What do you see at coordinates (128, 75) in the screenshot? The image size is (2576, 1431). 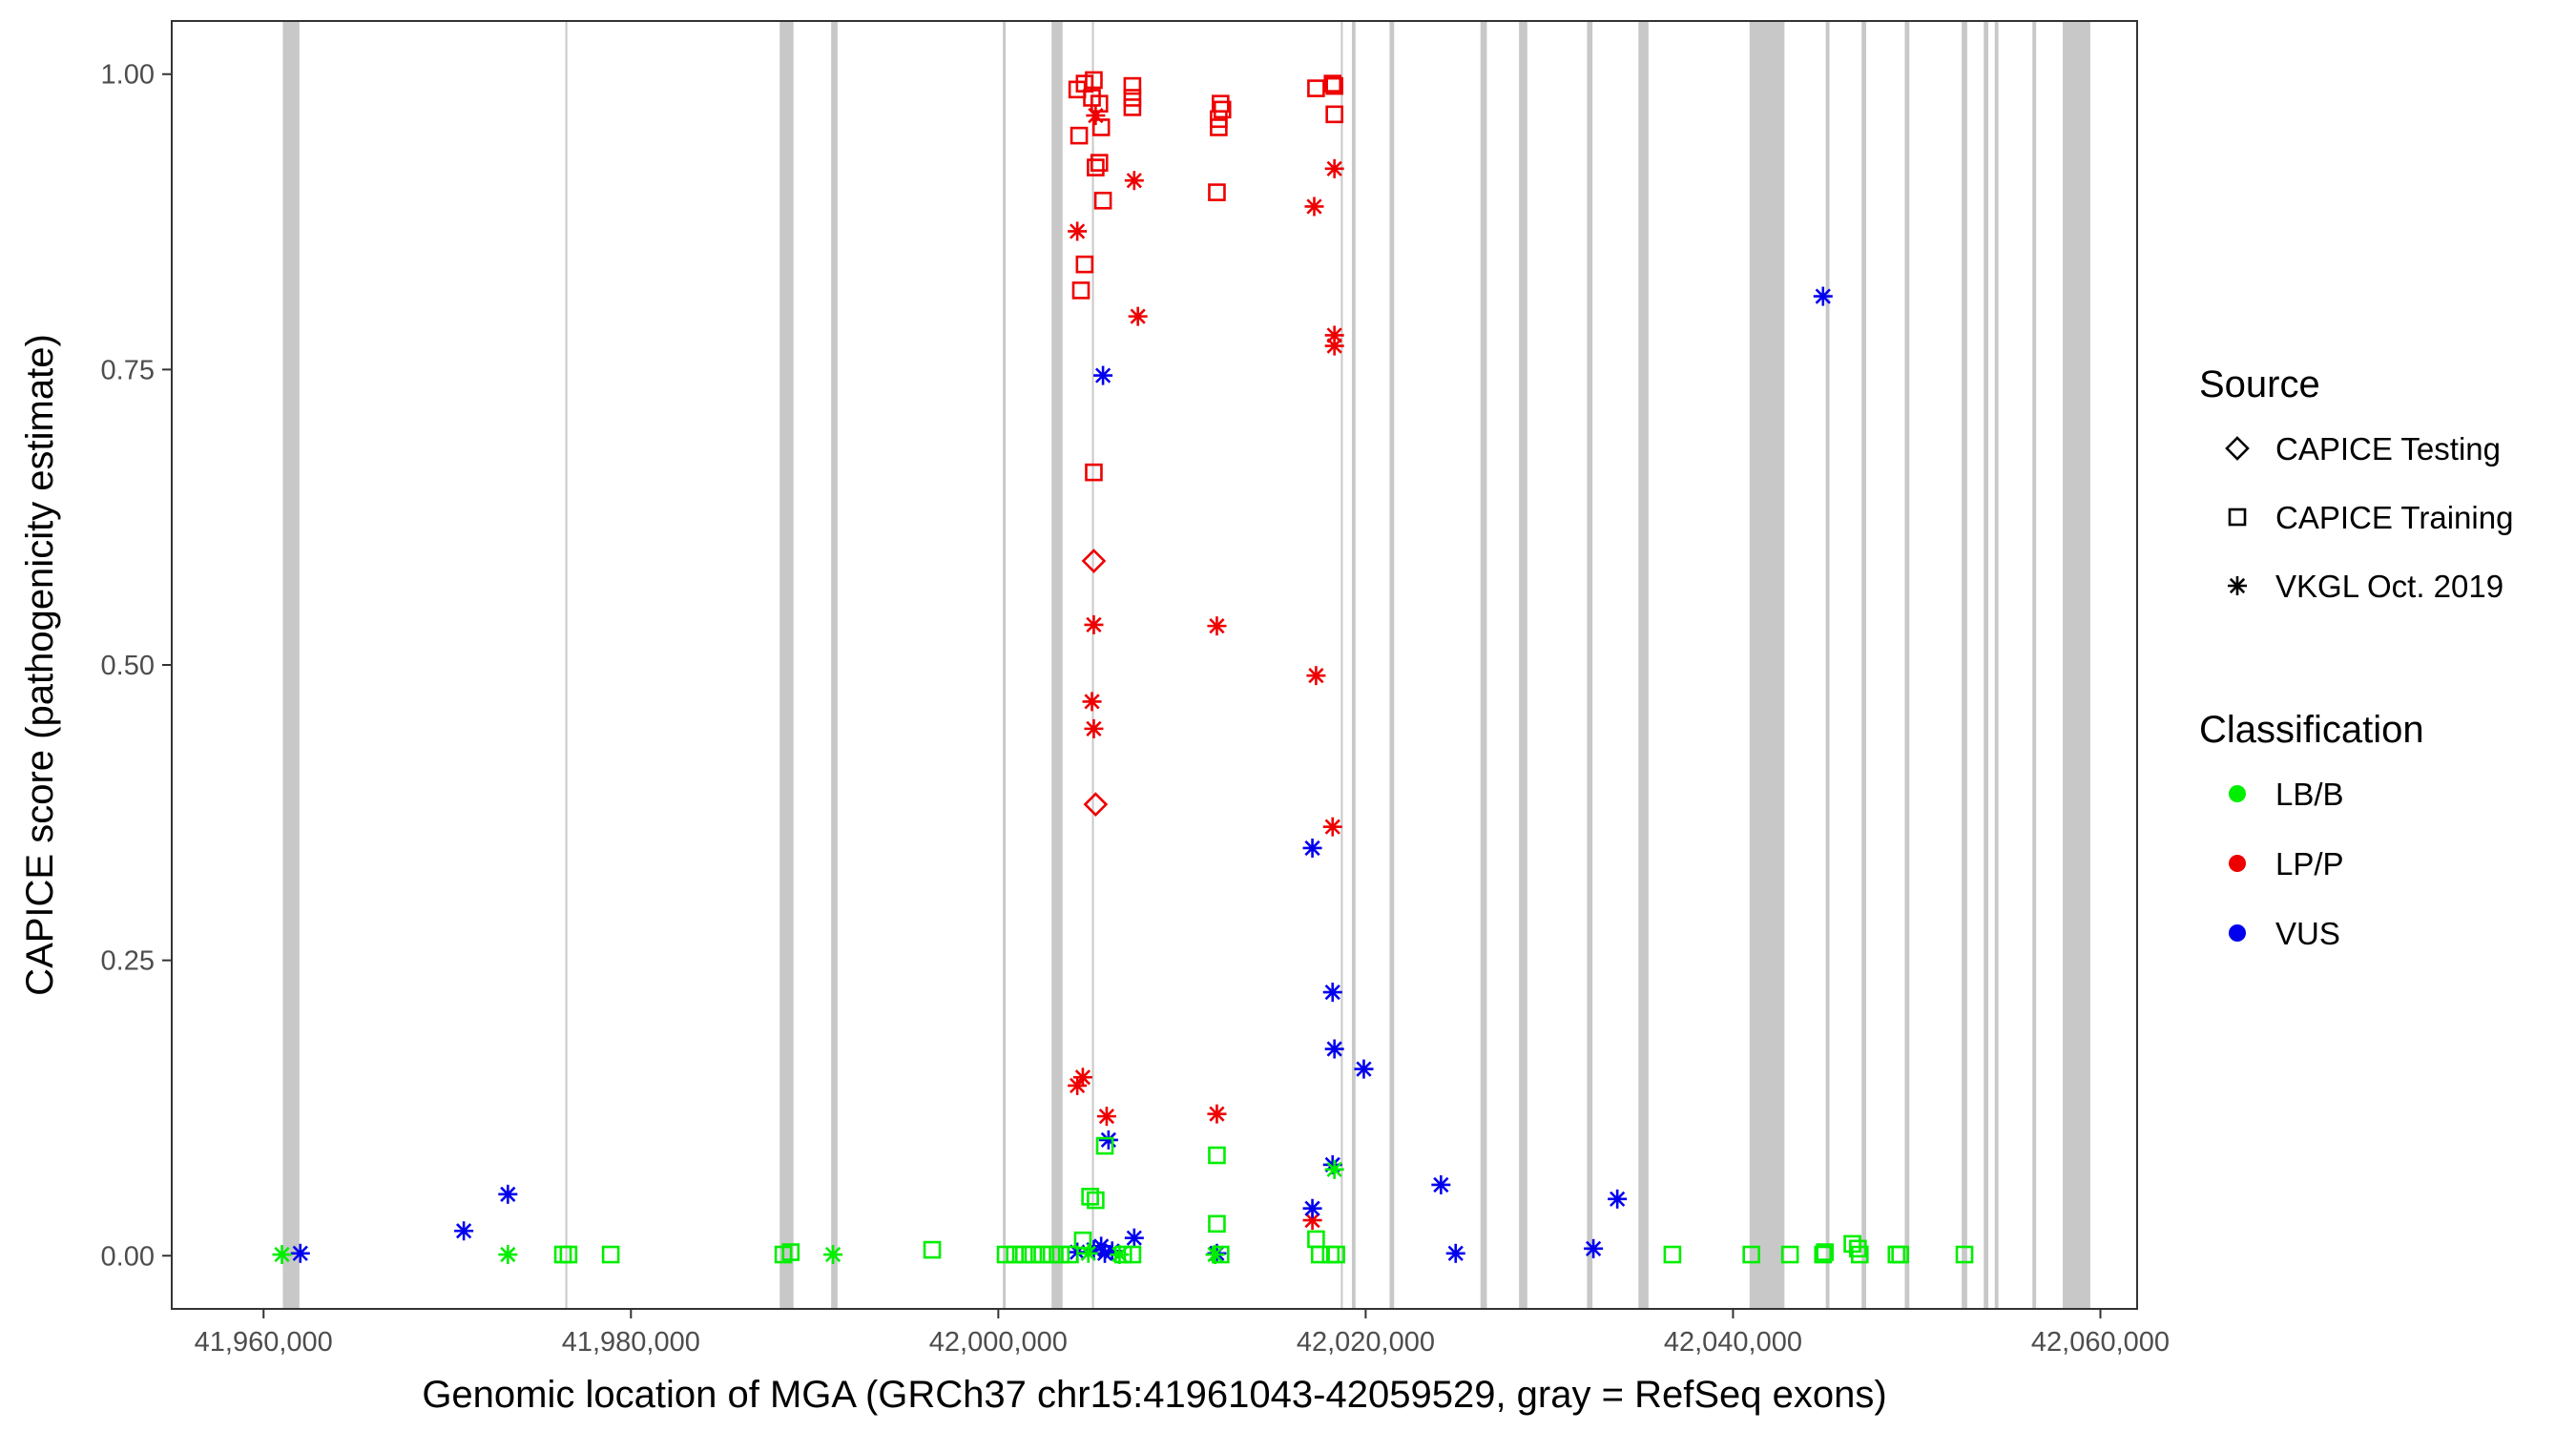 I see `y-tick-label: 1.00` at bounding box center [128, 75].